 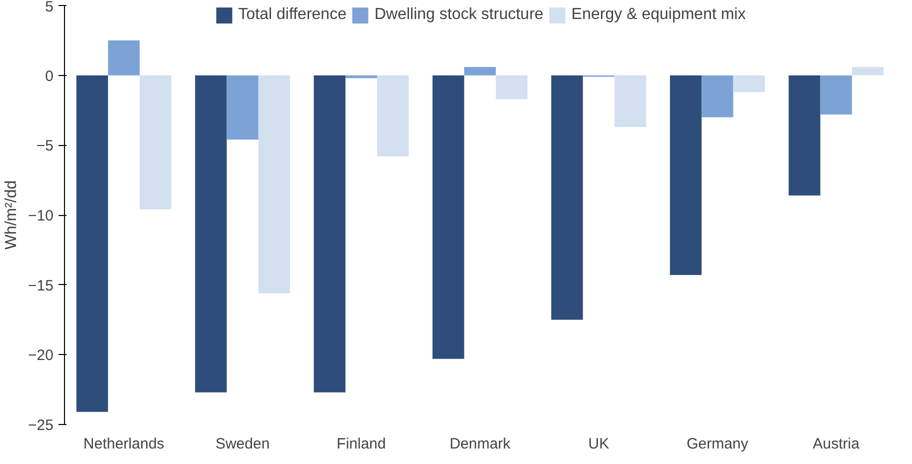 I want to click on x-tick-label: Denmark, so click(x=480, y=444).